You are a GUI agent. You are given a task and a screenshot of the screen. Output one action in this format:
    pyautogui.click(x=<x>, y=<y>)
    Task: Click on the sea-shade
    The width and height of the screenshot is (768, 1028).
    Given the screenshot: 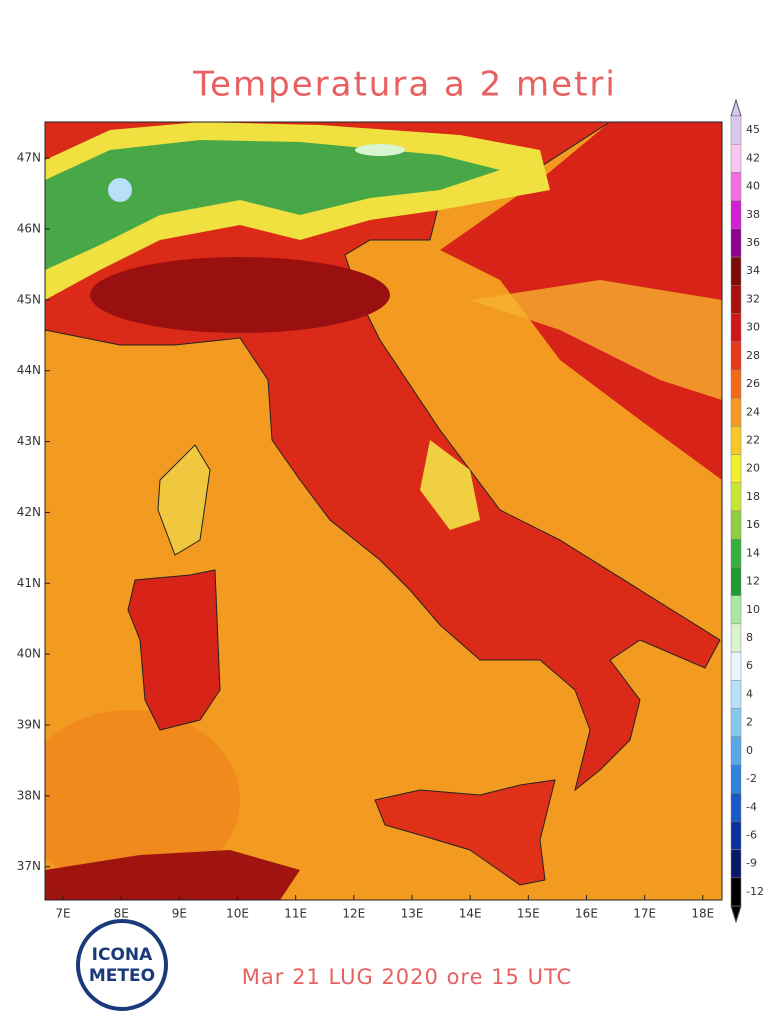 What is the action you would take?
    pyautogui.click(x=142, y=800)
    